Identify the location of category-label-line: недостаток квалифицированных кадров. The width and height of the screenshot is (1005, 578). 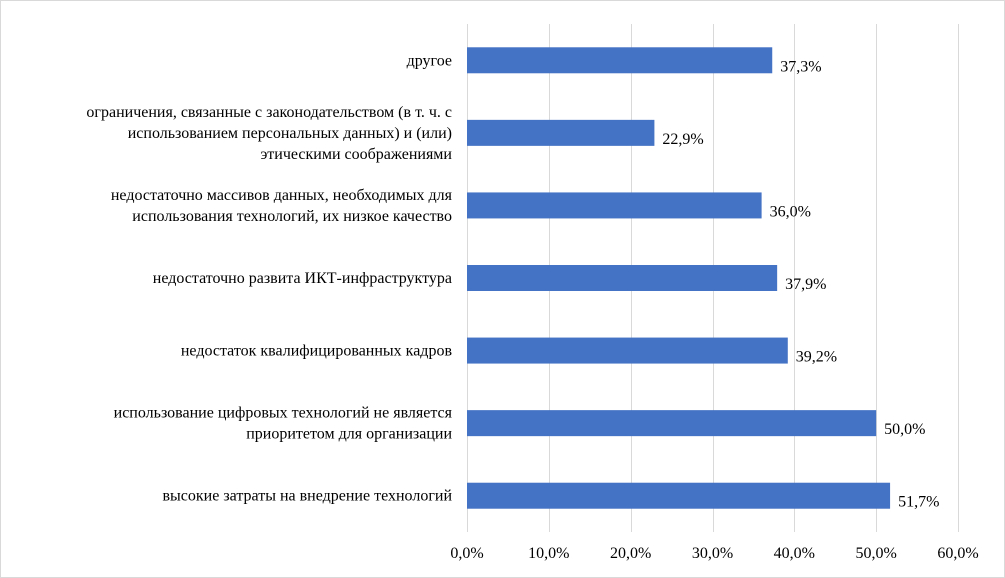
(317, 351).